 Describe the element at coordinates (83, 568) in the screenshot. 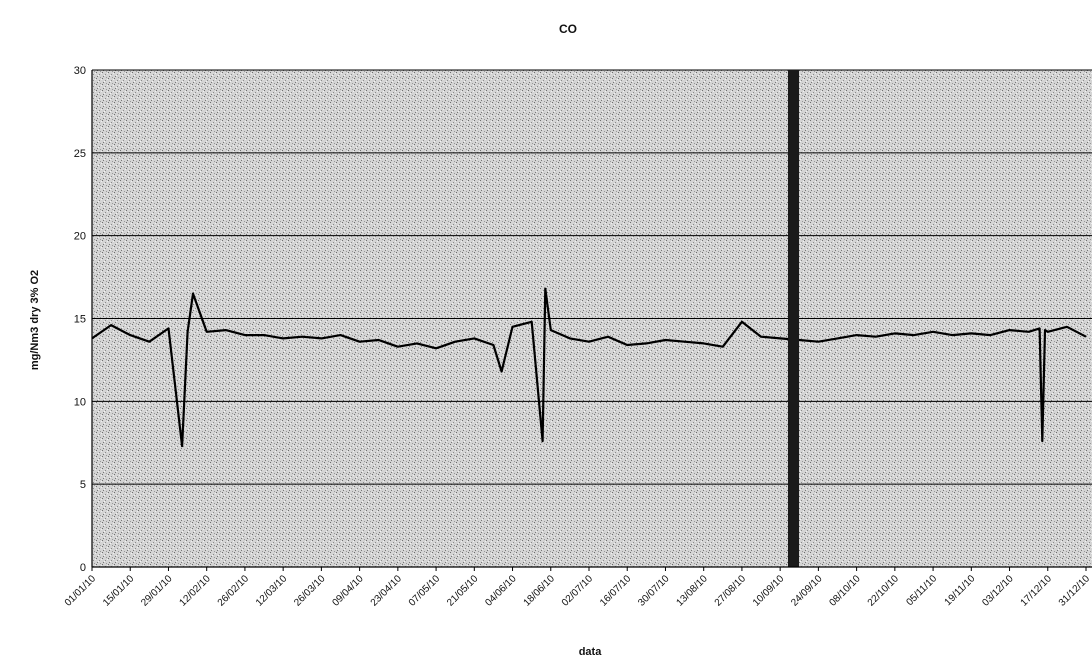

I see `y-tick-label: 0` at that location.